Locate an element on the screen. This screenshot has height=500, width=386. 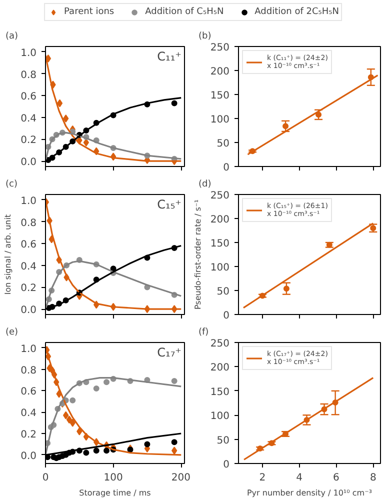
x-tick-label: 200 is located at coordinates (181, 478).